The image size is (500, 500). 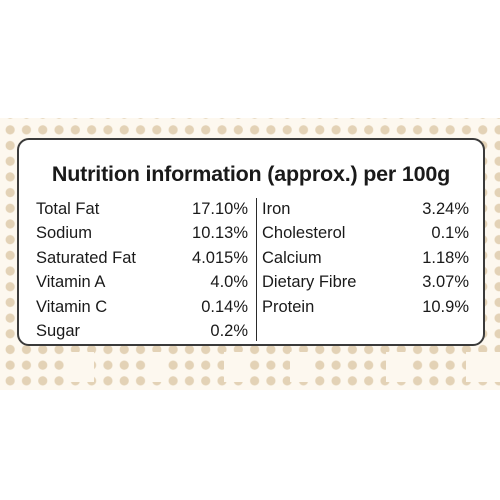 I want to click on nutrient-value: 3.24%, so click(x=445, y=209).